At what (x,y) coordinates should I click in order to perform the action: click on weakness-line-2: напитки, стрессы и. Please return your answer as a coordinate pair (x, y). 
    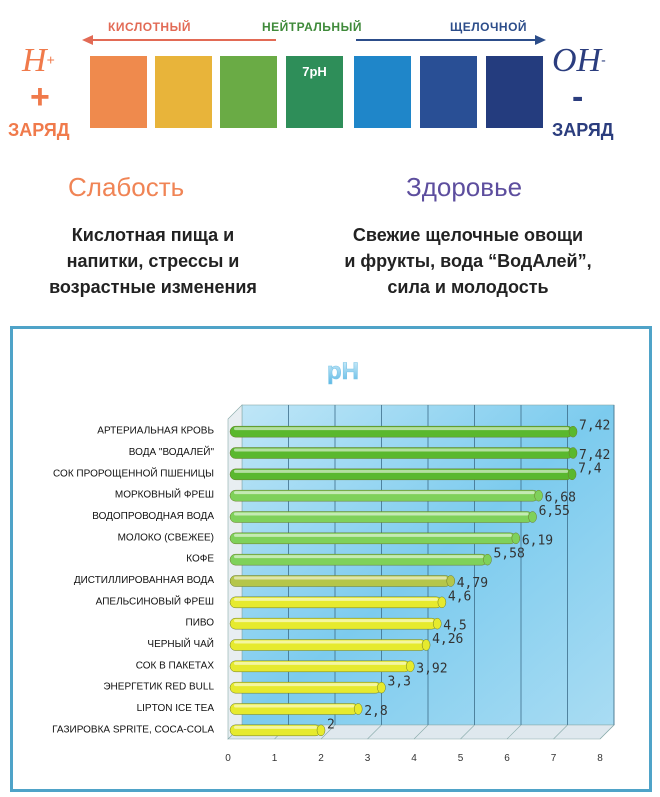
    Looking at the image, I should click on (153, 261).